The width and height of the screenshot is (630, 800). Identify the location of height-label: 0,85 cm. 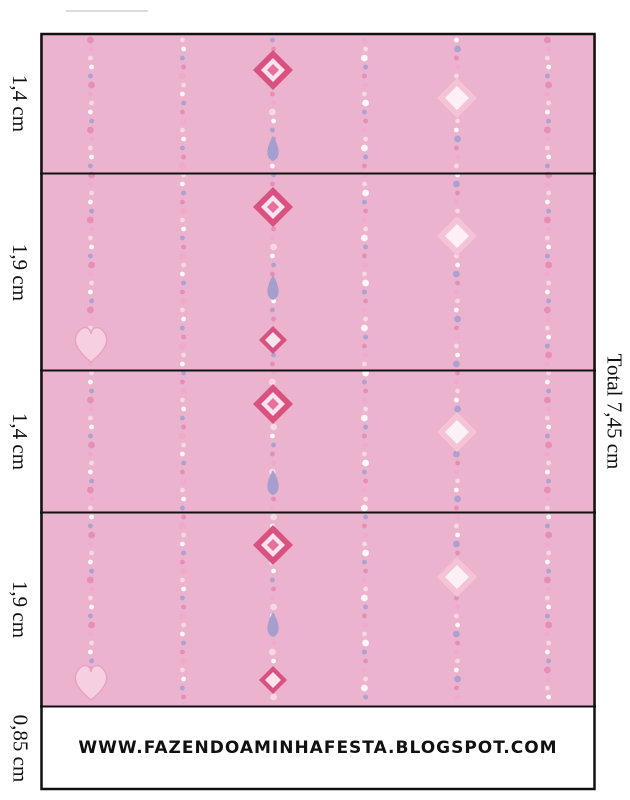
(20, 748).